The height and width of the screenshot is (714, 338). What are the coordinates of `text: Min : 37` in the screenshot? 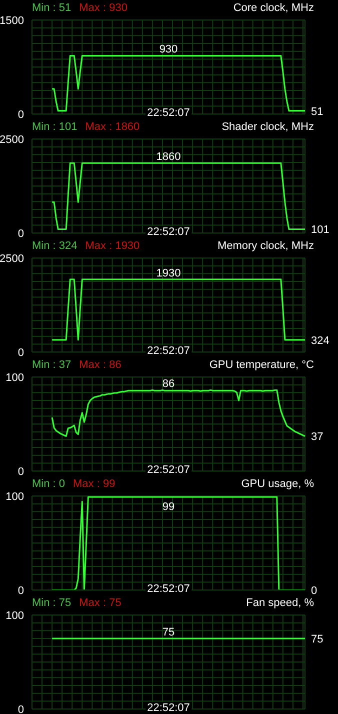 It's located at (52, 365).